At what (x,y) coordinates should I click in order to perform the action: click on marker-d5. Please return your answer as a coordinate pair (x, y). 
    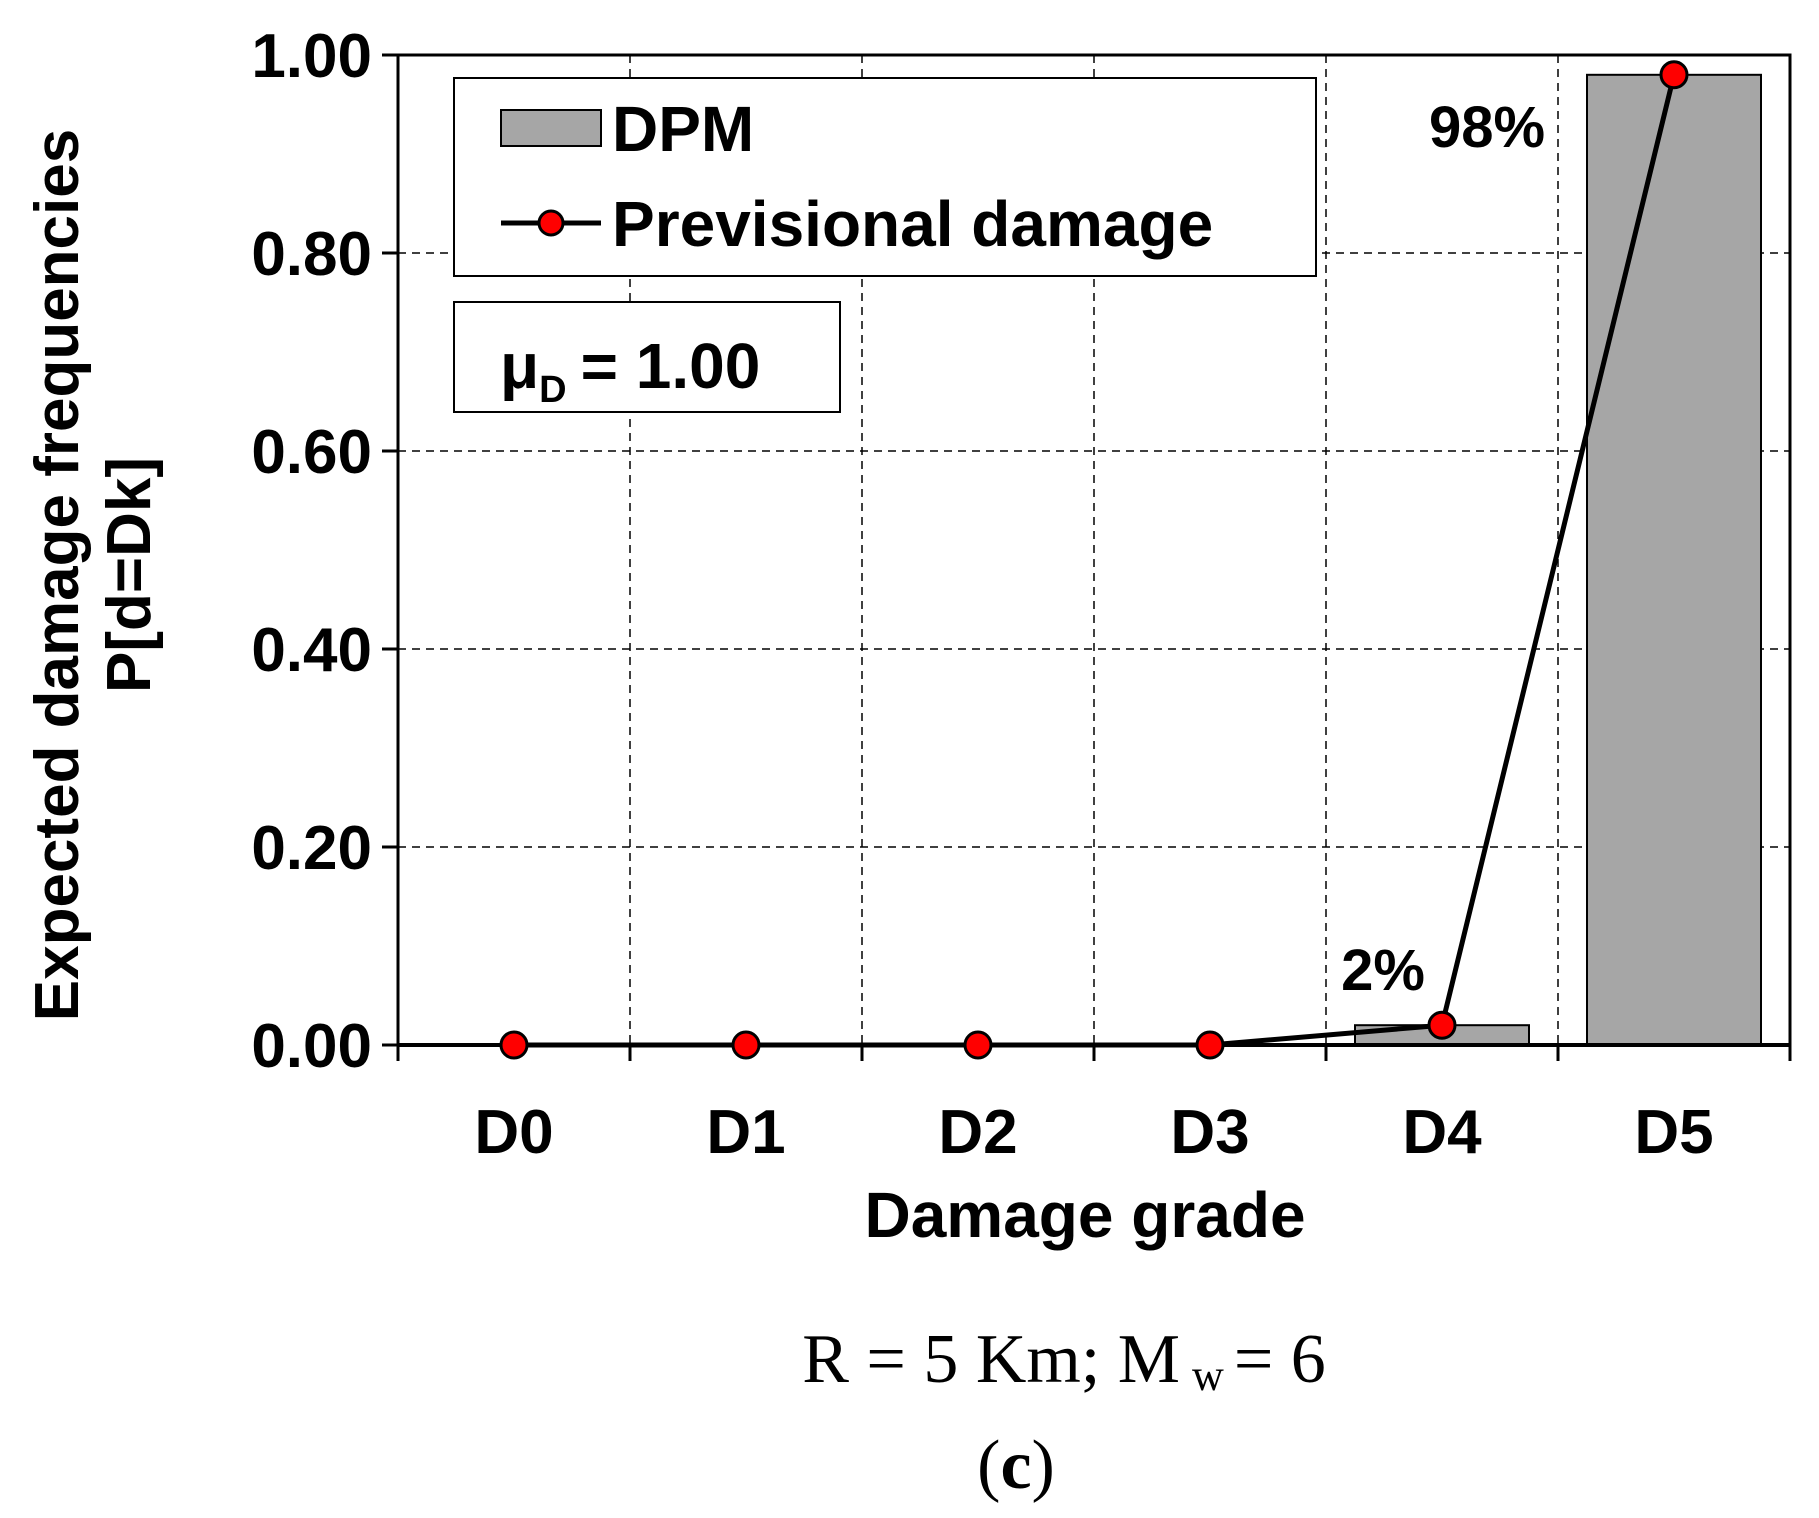
    Looking at the image, I should click on (1674, 75).